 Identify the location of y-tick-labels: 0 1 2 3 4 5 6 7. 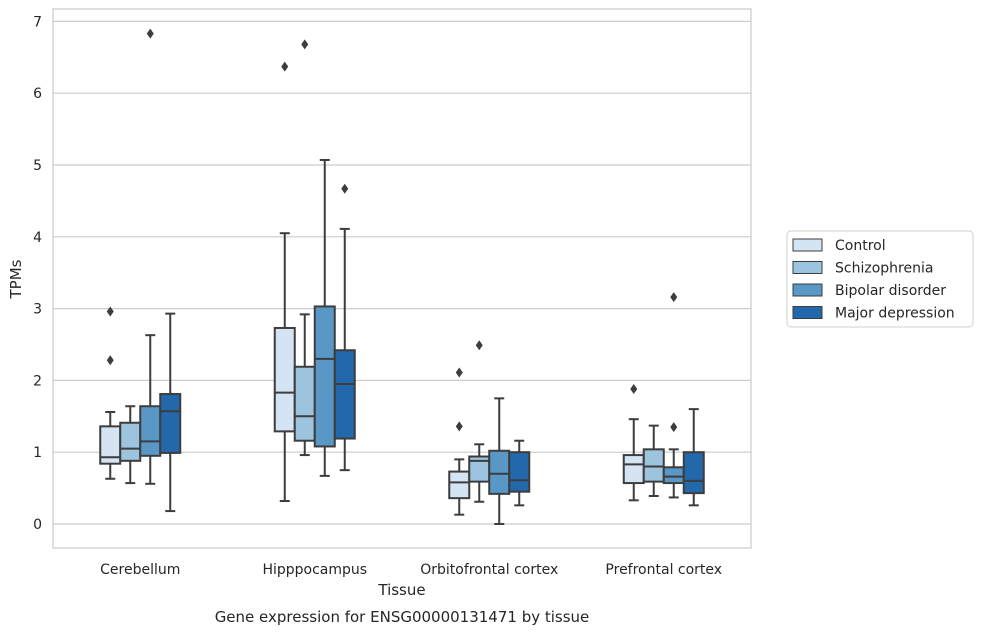
(37, 273).